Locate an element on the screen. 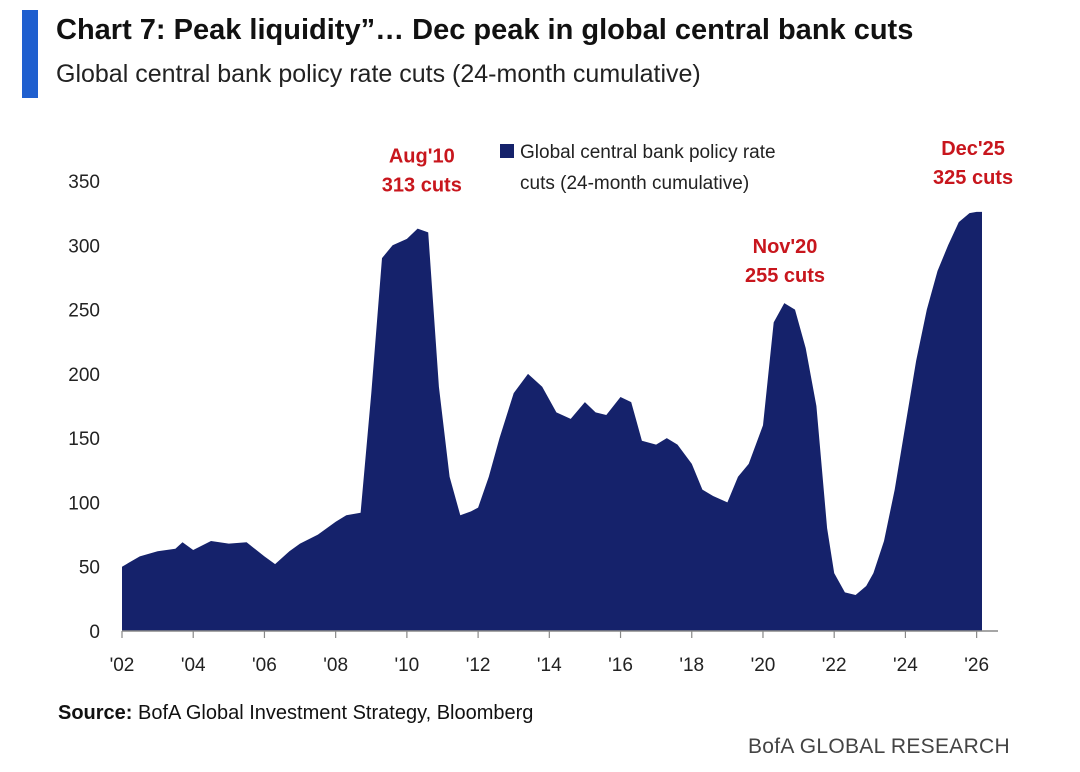 The height and width of the screenshot is (772, 1080). peak-annotation-text: 325 cuts is located at coordinates (973, 178).